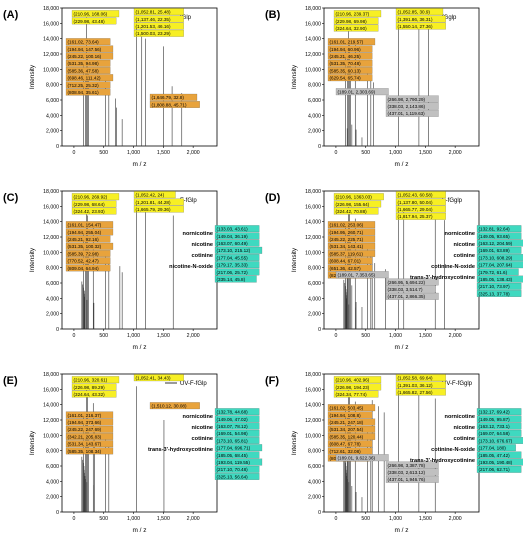 Image resolution: width=523 pixels, height=555 pixels. I want to click on legend-entry: UV-F-fGglp, so click(457, 384).